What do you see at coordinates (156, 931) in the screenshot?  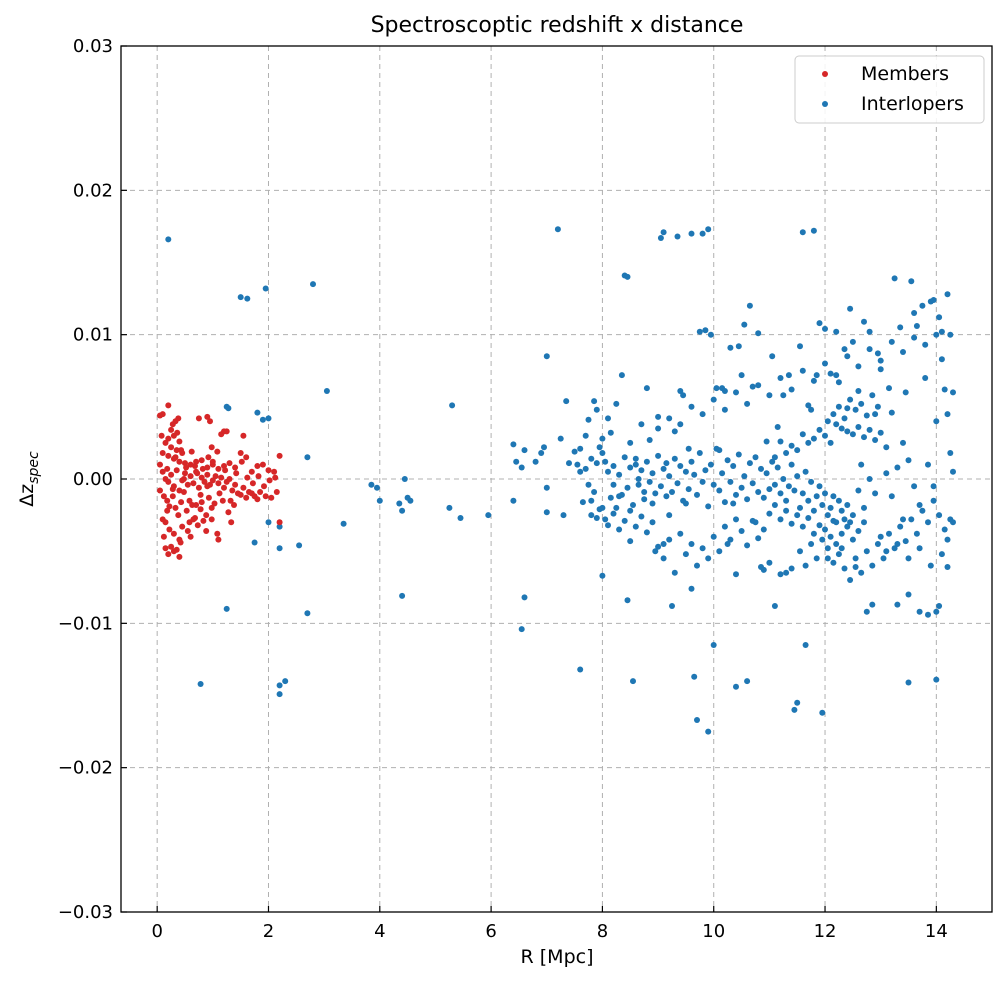 I see `x-tick-label: 0` at bounding box center [156, 931].